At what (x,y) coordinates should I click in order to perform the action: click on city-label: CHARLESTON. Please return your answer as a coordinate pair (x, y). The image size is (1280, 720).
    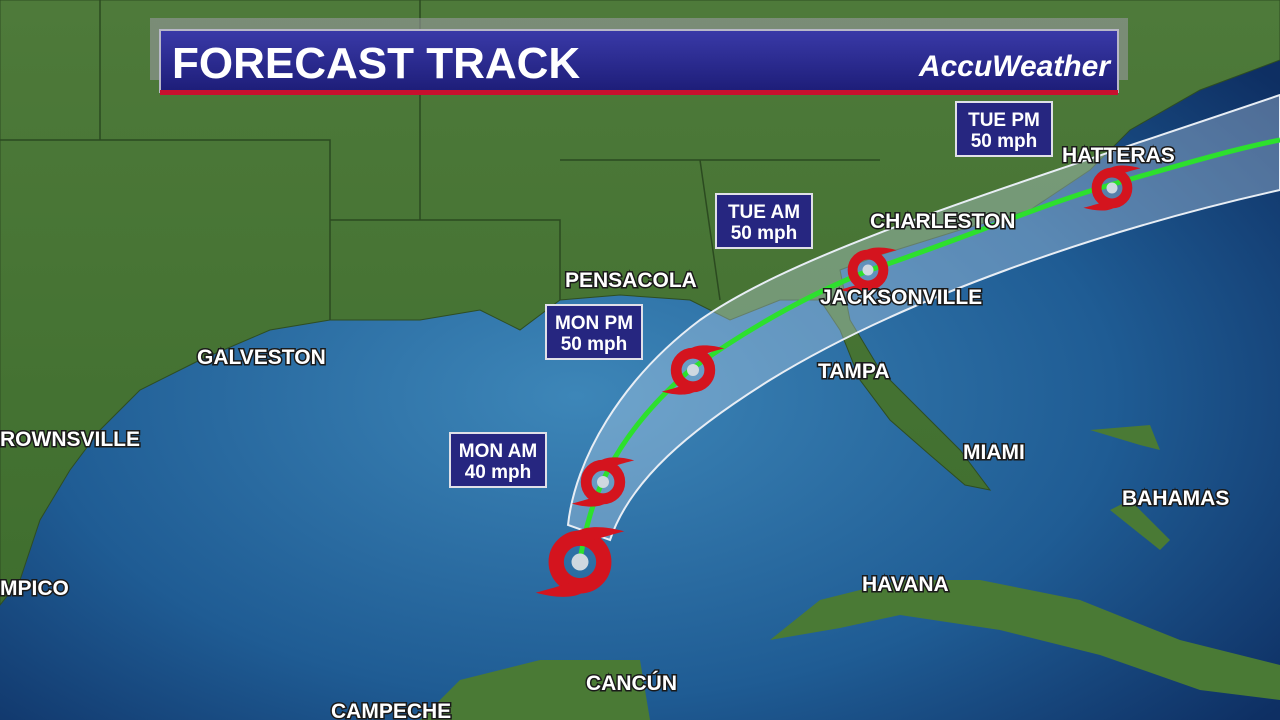
    Looking at the image, I should click on (942, 221).